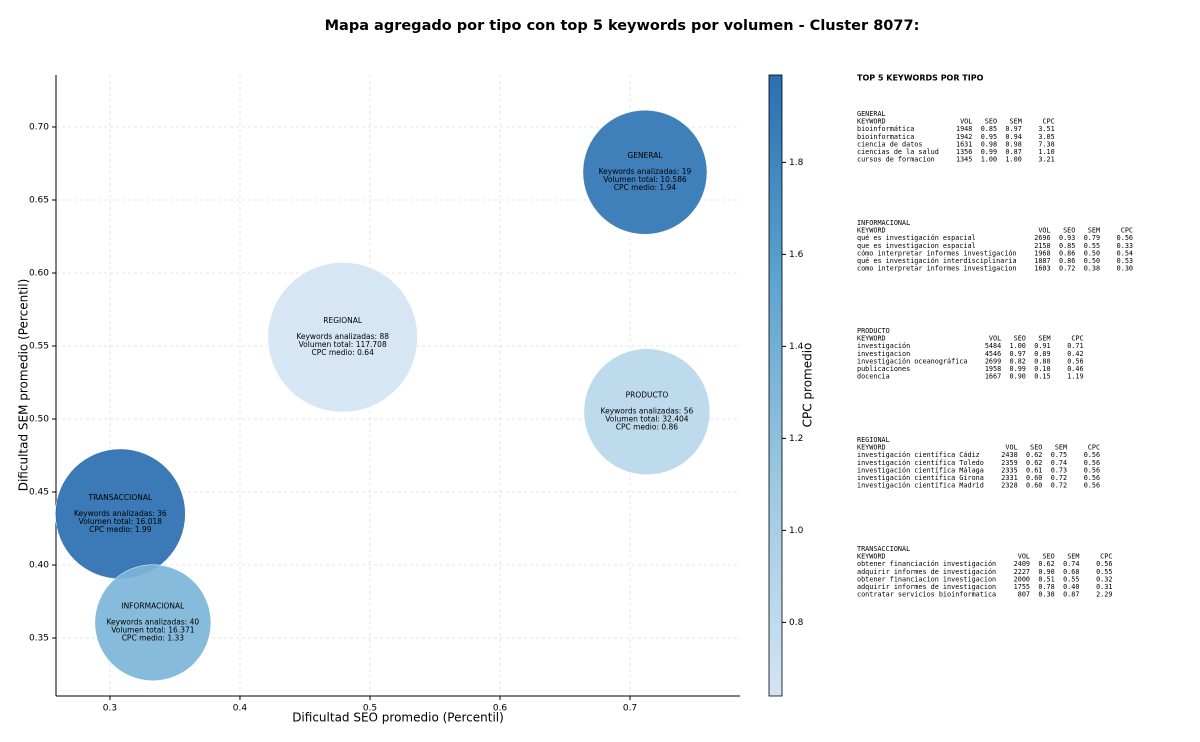 The image size is (1200, 742). I want to click on panel-title: TOP 5 KEYWORDS POR TIPO, so click(920, 78).